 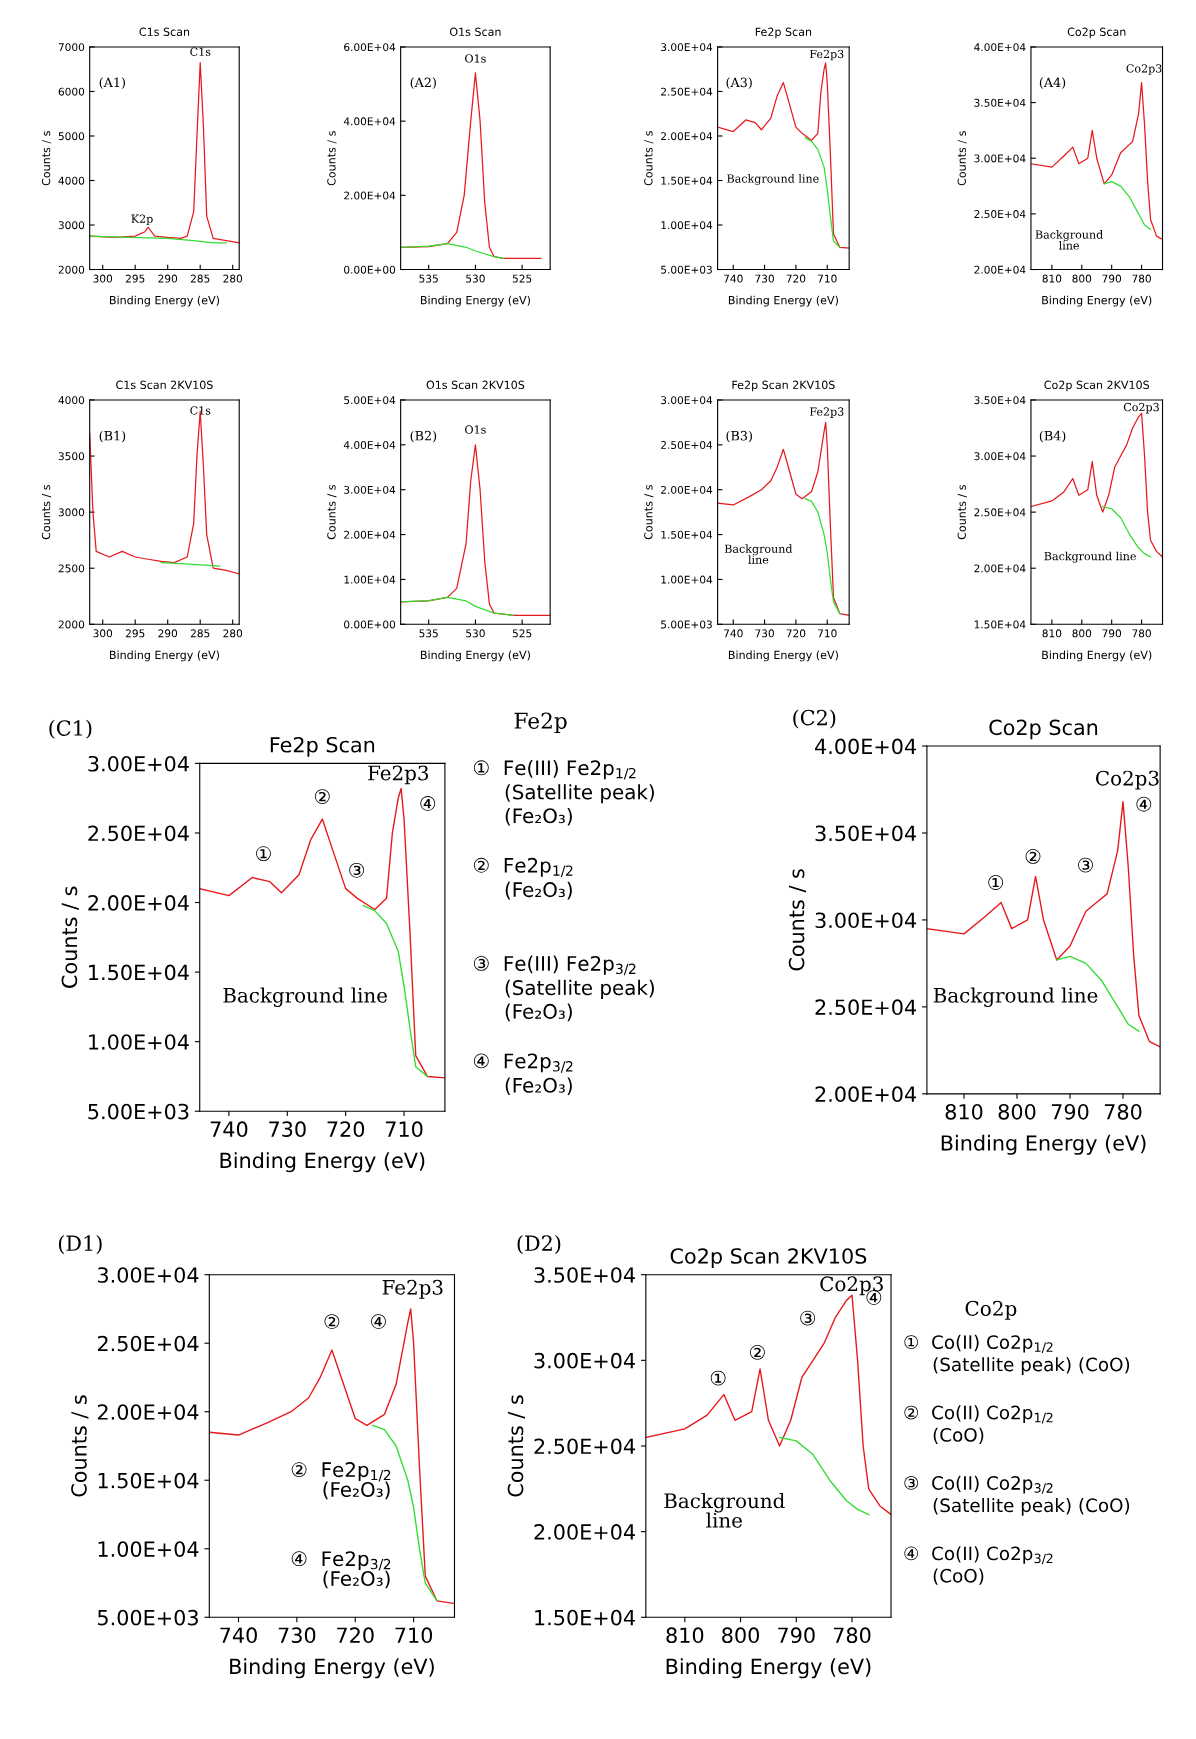 I want to click on chart-title: O1s Scan 2KV10S, so click(x=475, y=385).